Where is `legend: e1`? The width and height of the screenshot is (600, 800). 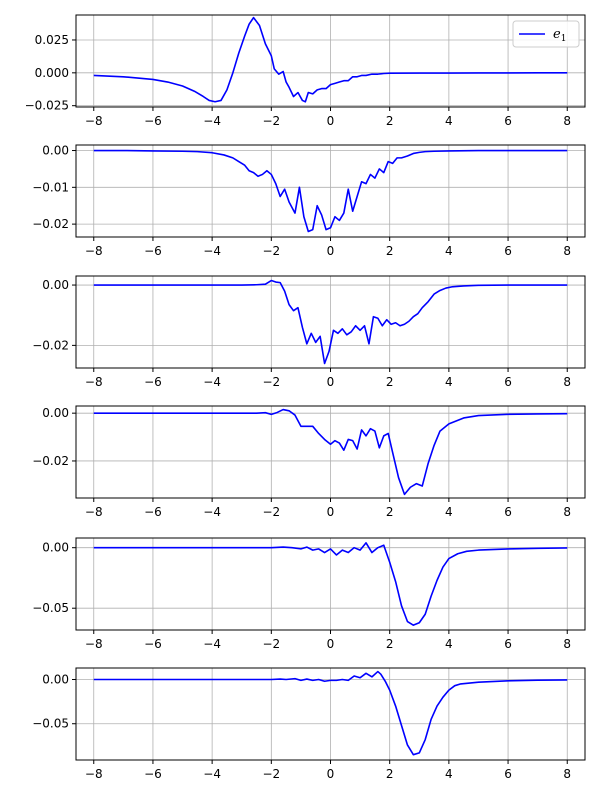 legend: e1 is located at coordinates (546, 34).